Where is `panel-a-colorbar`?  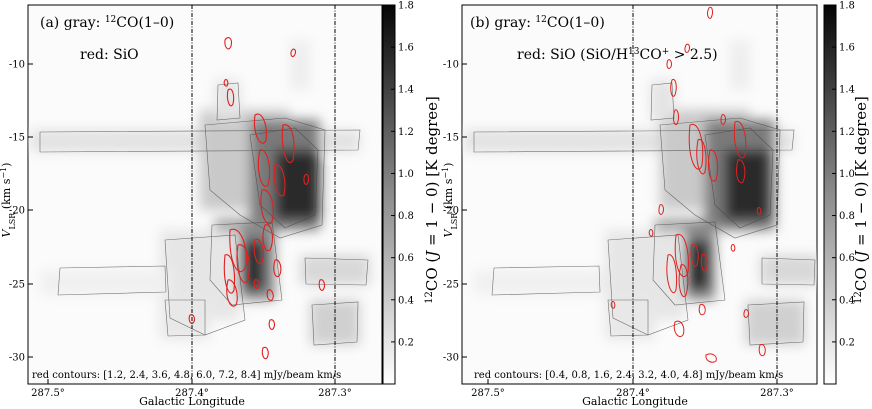
panel-a-colorbar is located at coordinates (389, 194).